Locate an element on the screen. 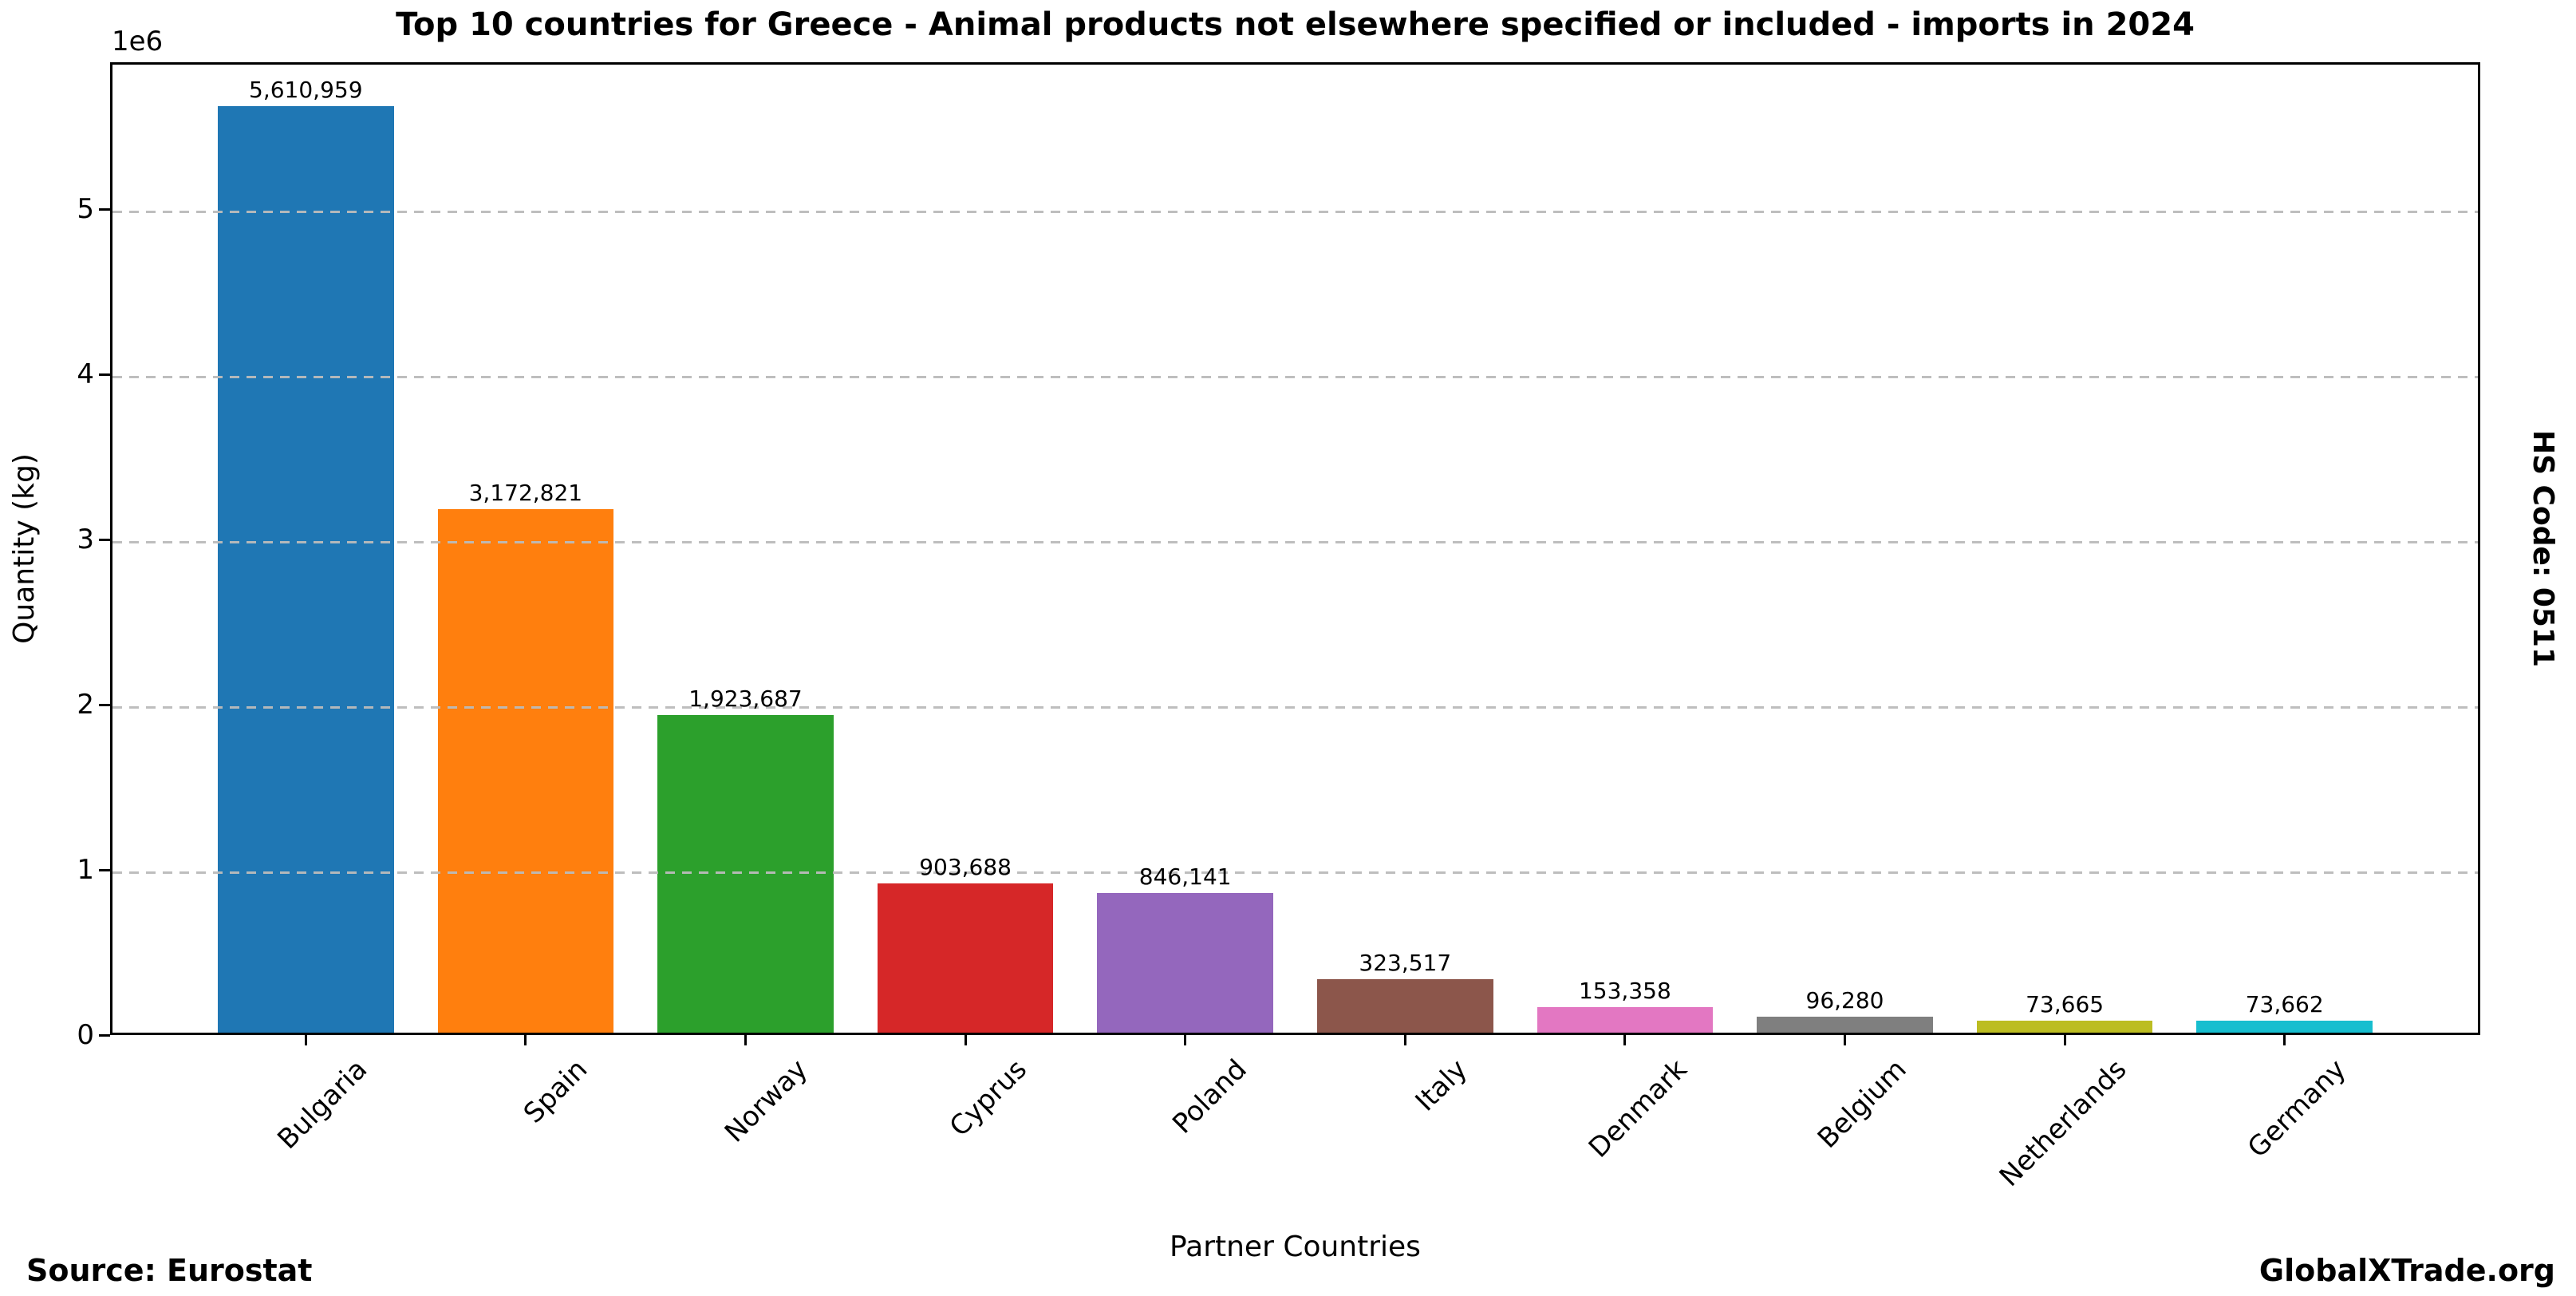  hs-code-container: HS Code: 0511 is located at coordinates (2543, 548).